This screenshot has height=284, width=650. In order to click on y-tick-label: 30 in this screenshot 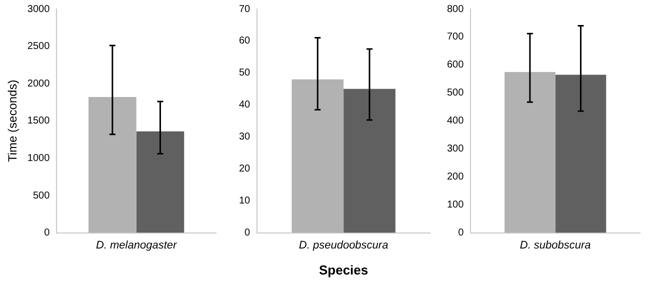, I will do `click(245, 137)`.